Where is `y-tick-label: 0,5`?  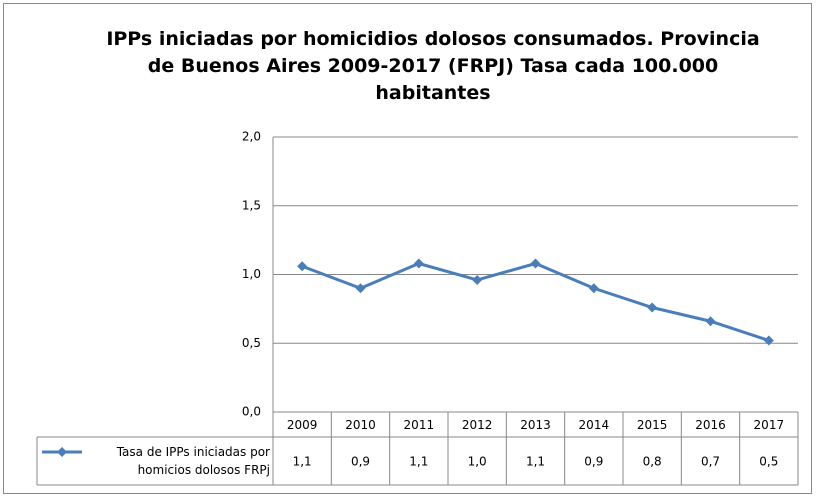
y-tick-label: 0,5 is located at coordinates (251, 343).